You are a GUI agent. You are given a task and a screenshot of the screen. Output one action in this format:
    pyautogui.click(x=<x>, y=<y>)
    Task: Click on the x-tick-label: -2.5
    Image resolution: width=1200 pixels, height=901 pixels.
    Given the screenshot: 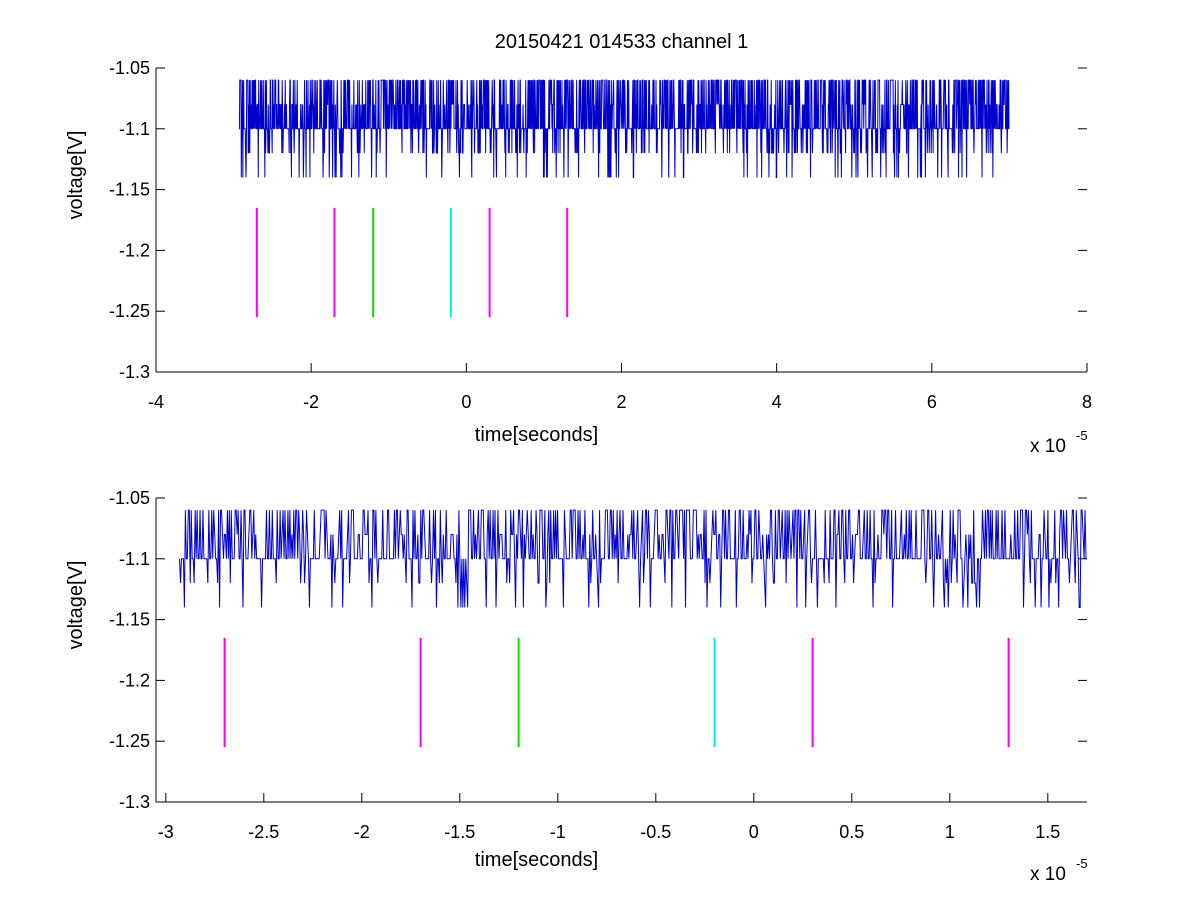 What is the action you would take?
    pyautogui.click(x=263, y=832)
    